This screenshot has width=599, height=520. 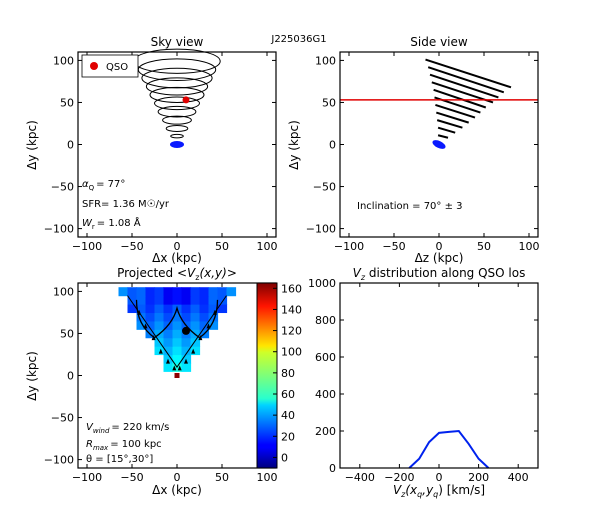 What do you see at coordinates (360, 477) in the screenshot?
I see `dist-xtick-label: −400` at bounding box center [360, 477].